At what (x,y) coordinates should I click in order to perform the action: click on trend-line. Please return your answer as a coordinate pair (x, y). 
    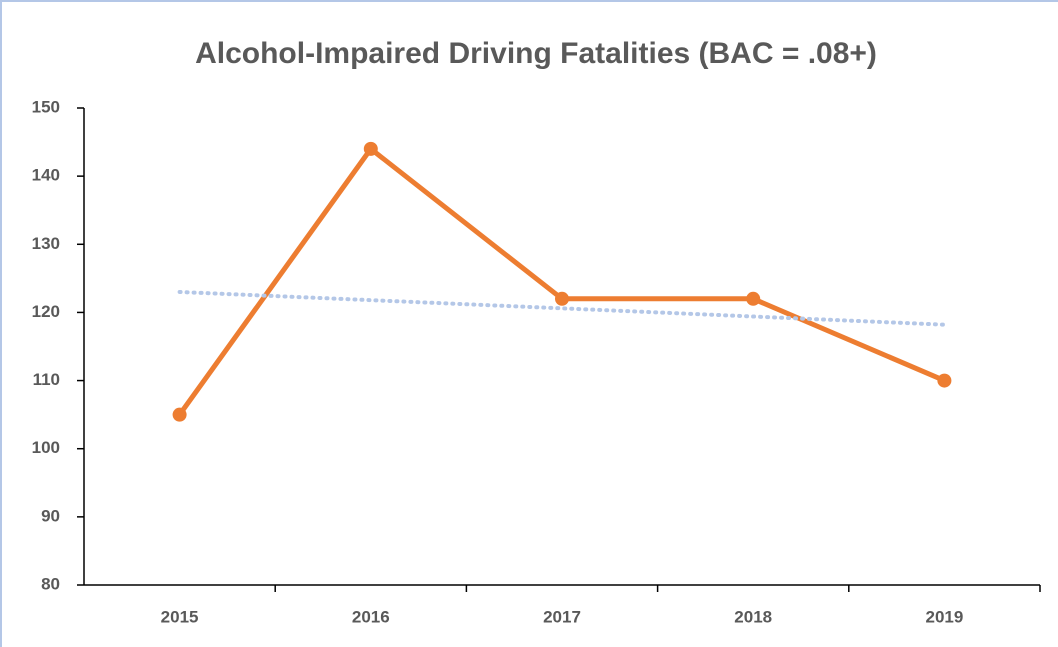
    Looking at the image, I should click on (562, 308).